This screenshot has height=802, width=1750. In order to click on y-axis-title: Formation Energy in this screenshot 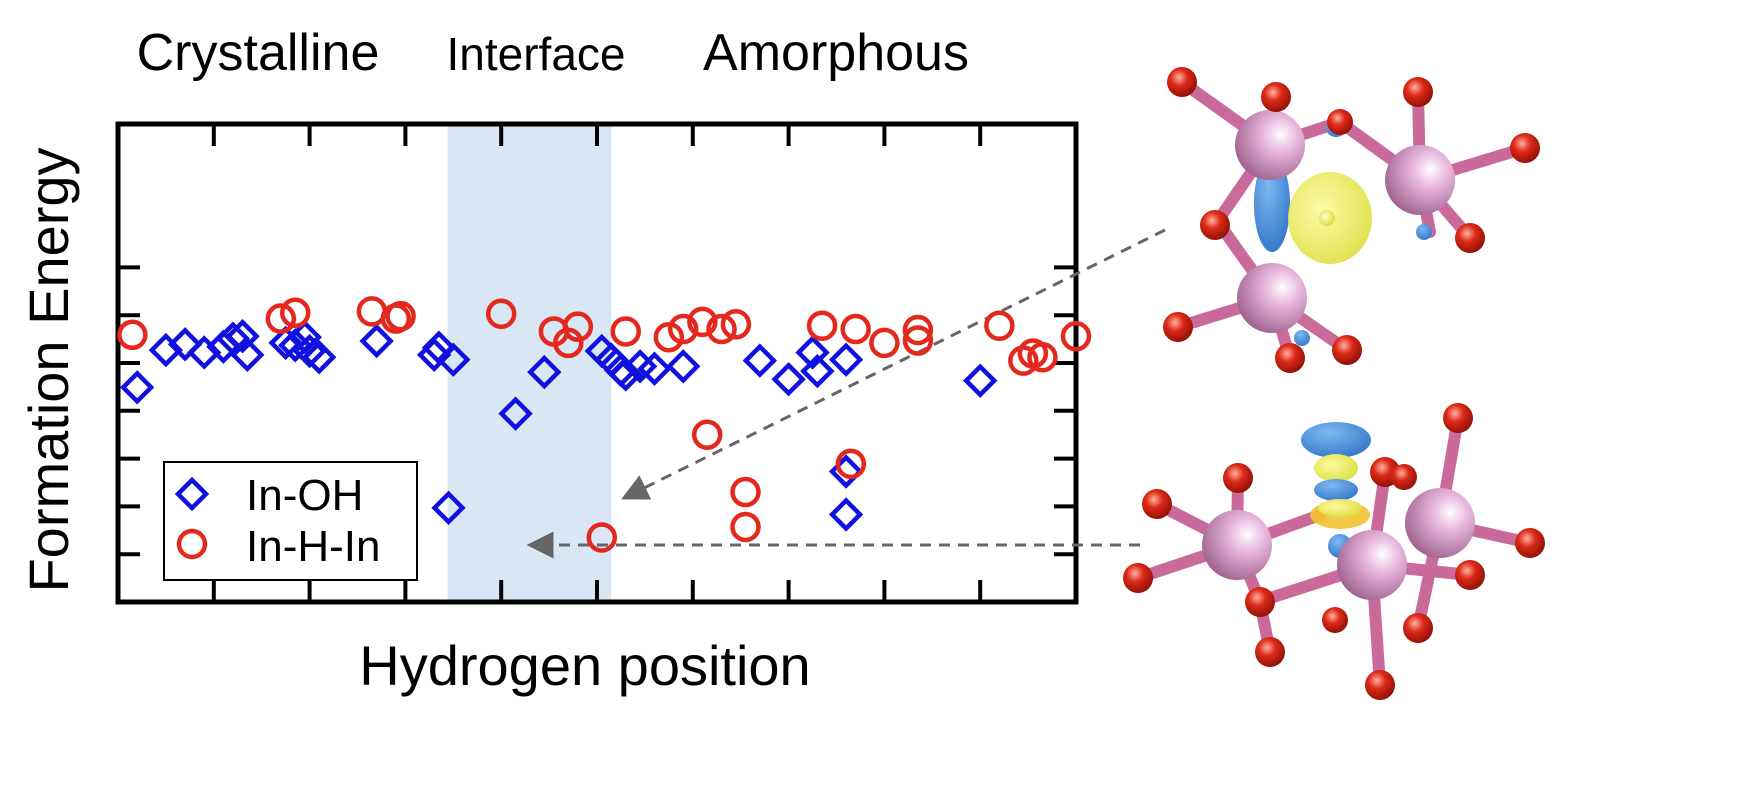, I will do `click(48, 369)`.